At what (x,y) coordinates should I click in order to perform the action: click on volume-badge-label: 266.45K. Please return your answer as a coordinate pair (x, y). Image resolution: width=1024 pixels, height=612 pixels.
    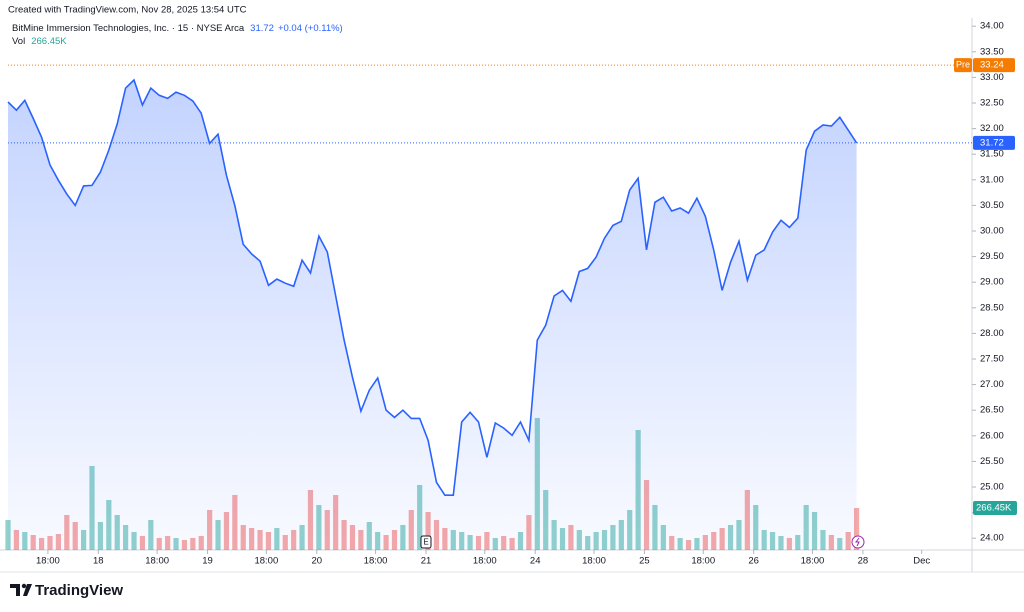
    Looking at the image, I should click on (994, 508).